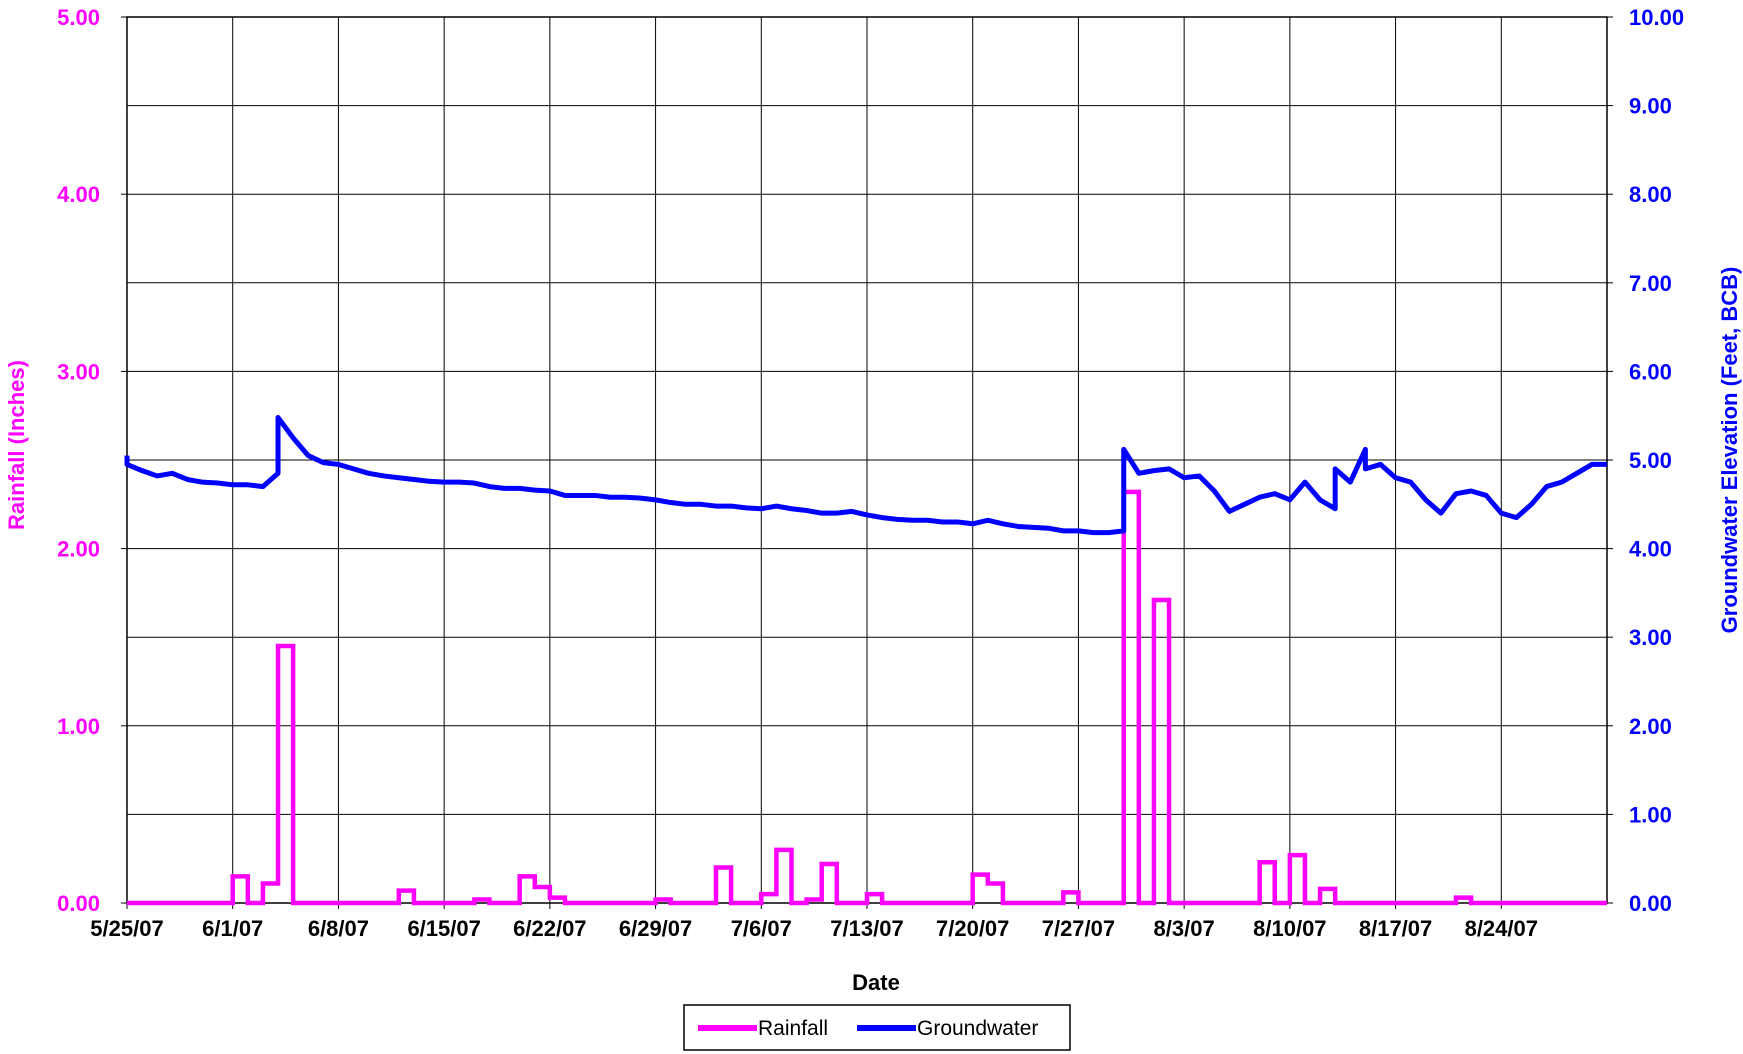 The width and height of the screenshot is (1743, 1054). Describe the element at coordinates (126, 928) in the screenshot. I see `x-tick-label: 5/25/07` at that location.